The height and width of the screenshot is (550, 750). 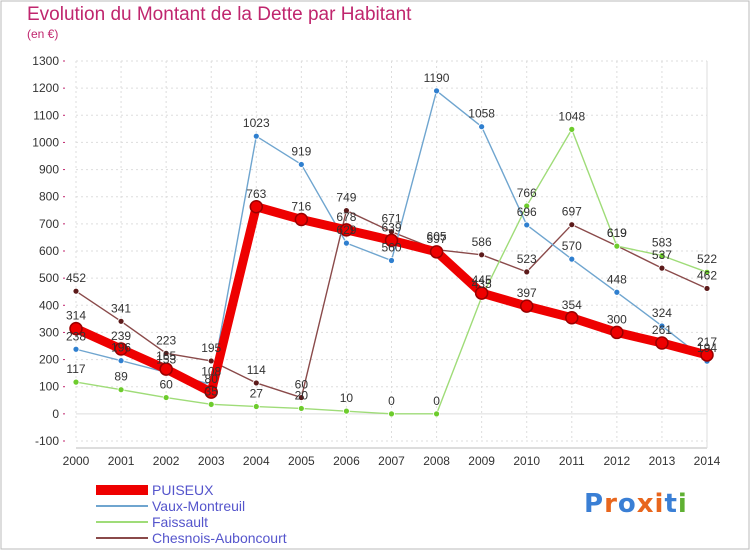 What do you see at coordinates (76, 336) in the screenshot?
I see `data-label: 238` at bounding box center [76, 336].